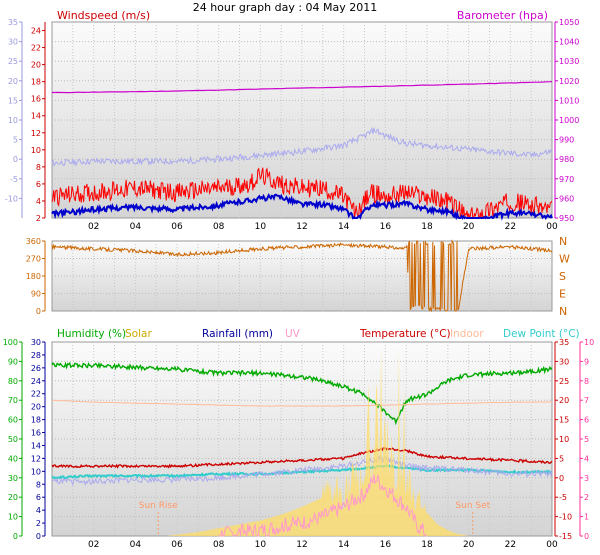 The width and height of the screenshot is (600, 555). Describe the element at coordinates (386, 545) in the screenshot. I see `x-tick-label-bottom: 16` at that location.